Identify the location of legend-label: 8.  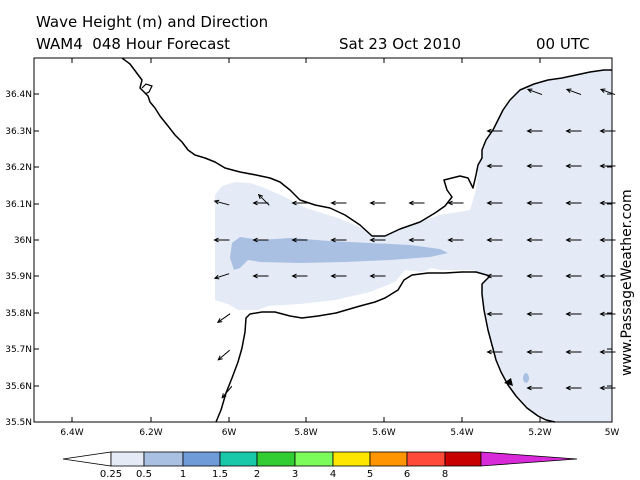
(445, 474).